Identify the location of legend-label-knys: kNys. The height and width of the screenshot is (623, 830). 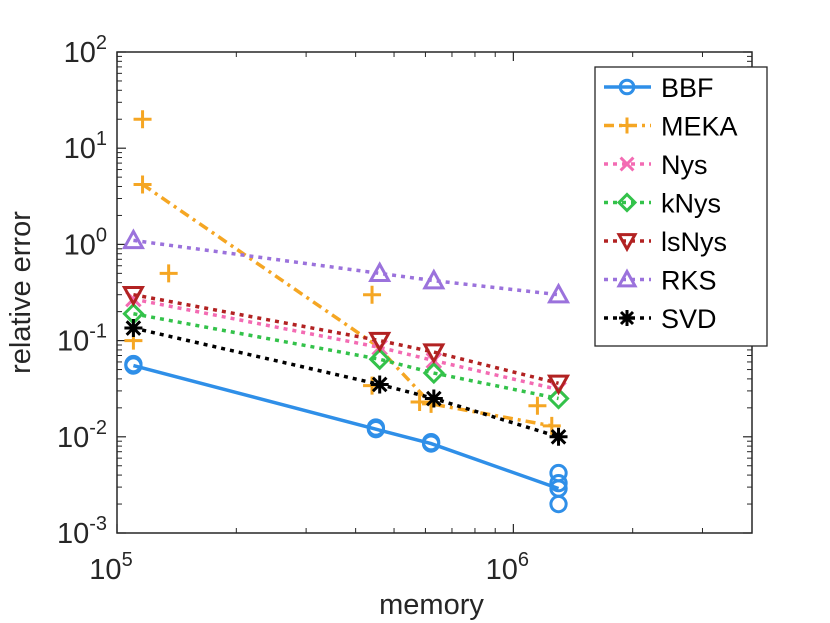
(691, 204).